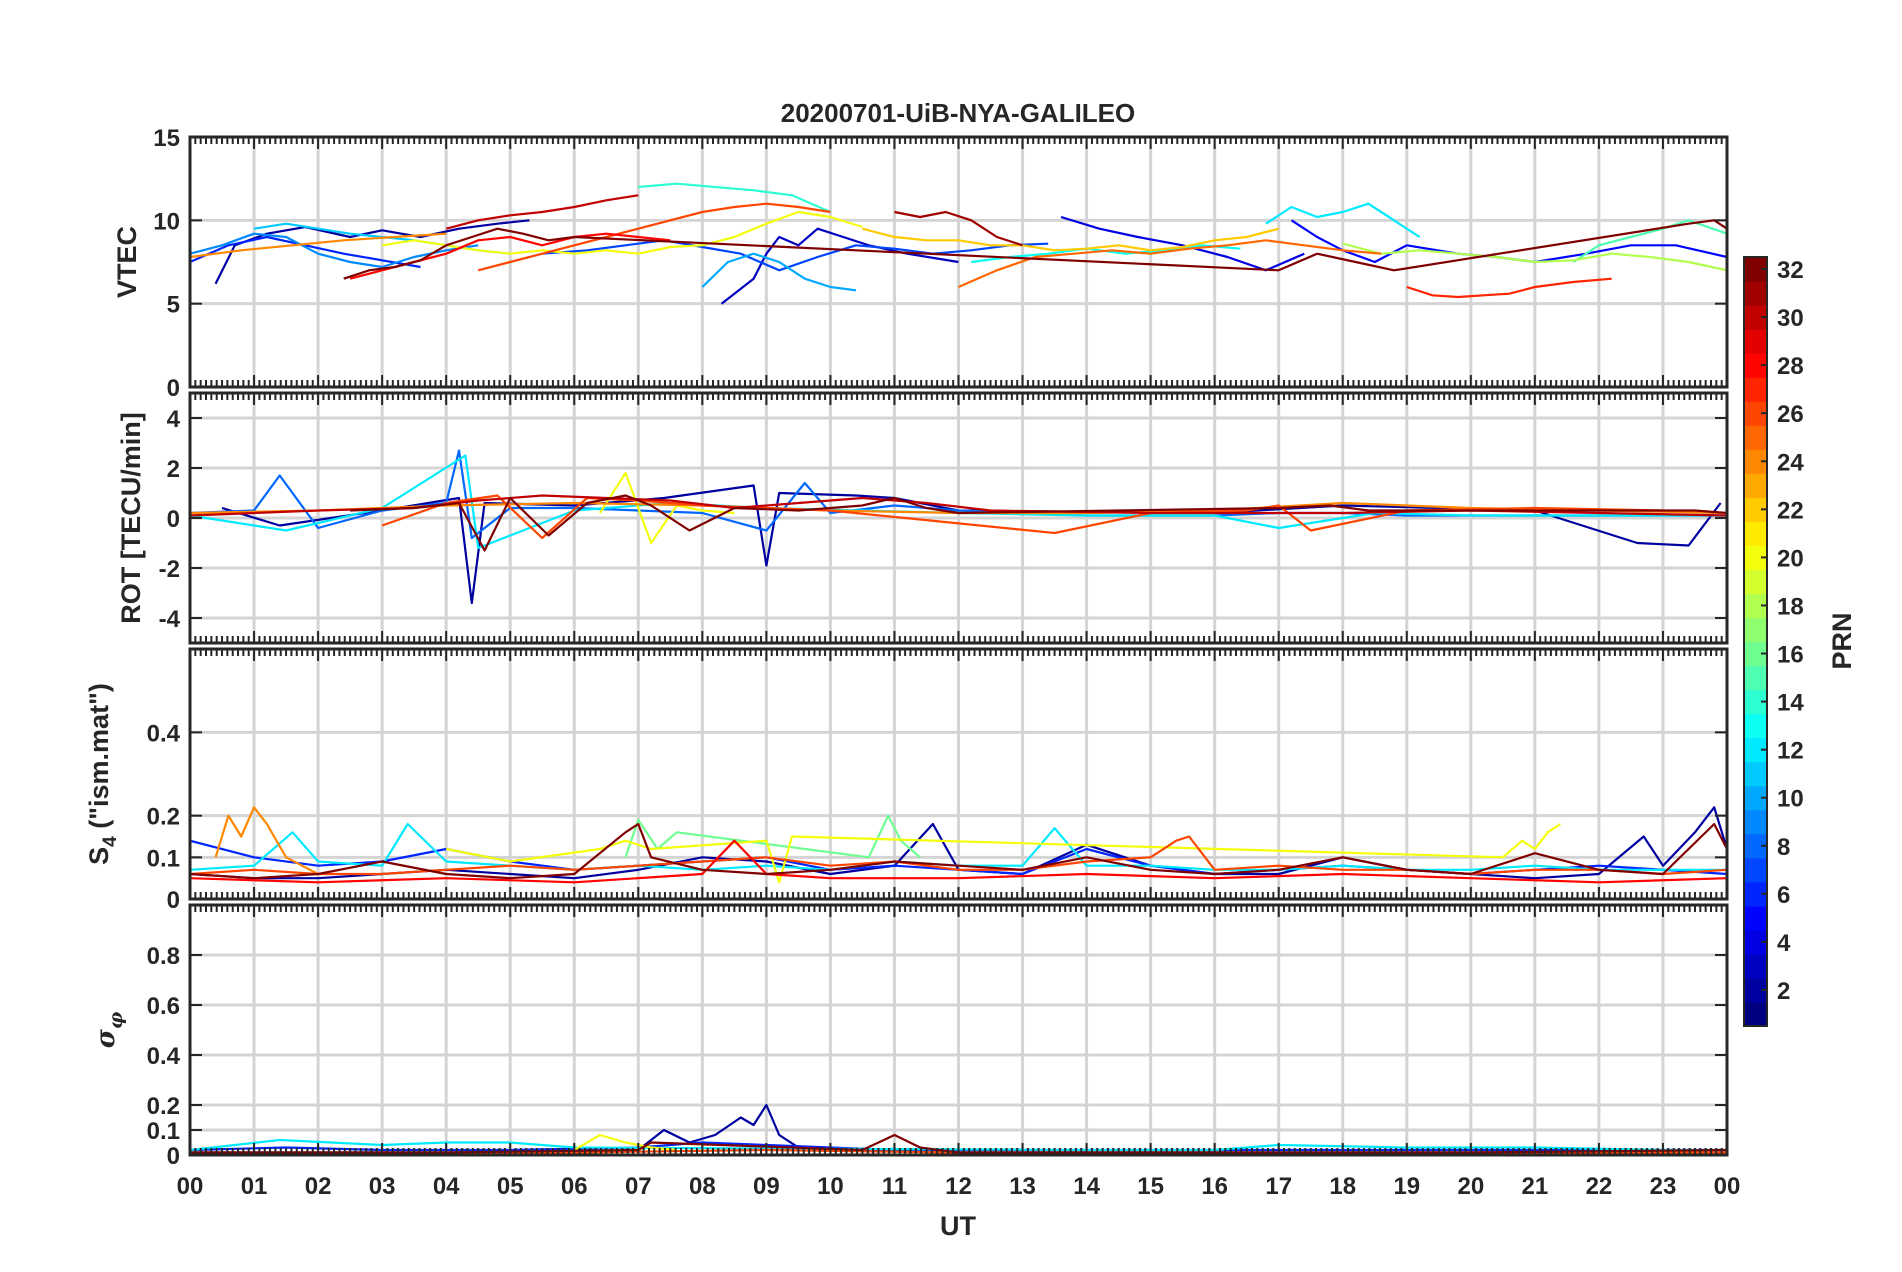  I want to click on colorbar-tick-label: 10, so click(1790, 799).